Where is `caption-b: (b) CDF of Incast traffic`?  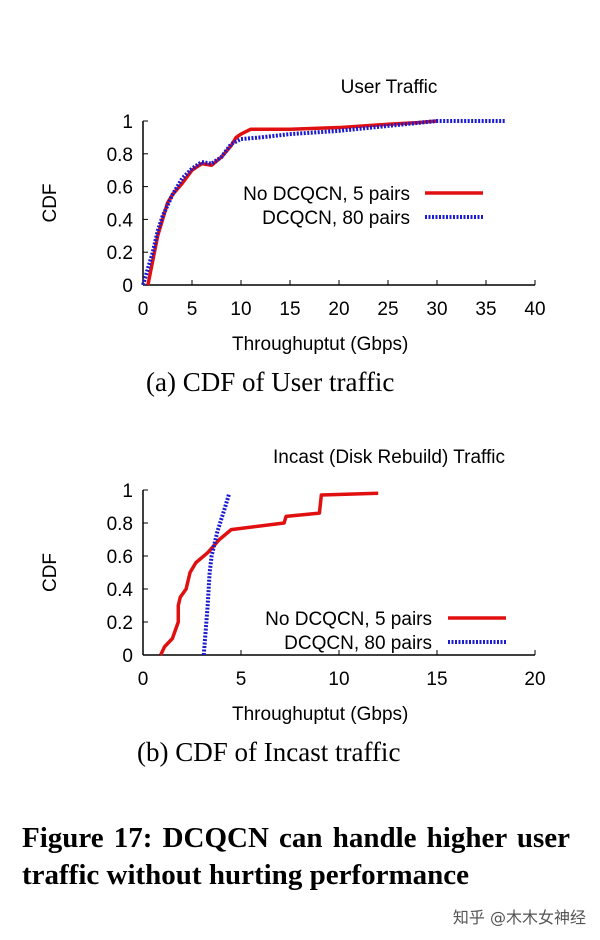 caption-b: (b) CDF of Incast traffic is located at coordinates (269, 752).